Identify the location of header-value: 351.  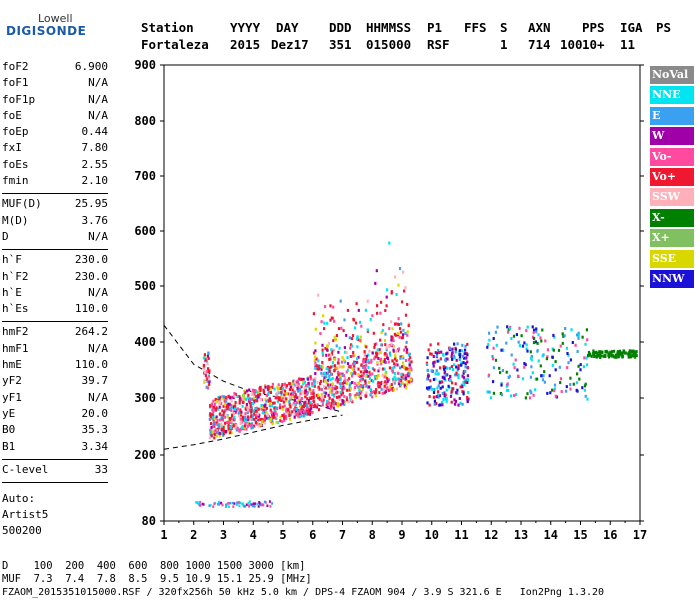
(340, 44).